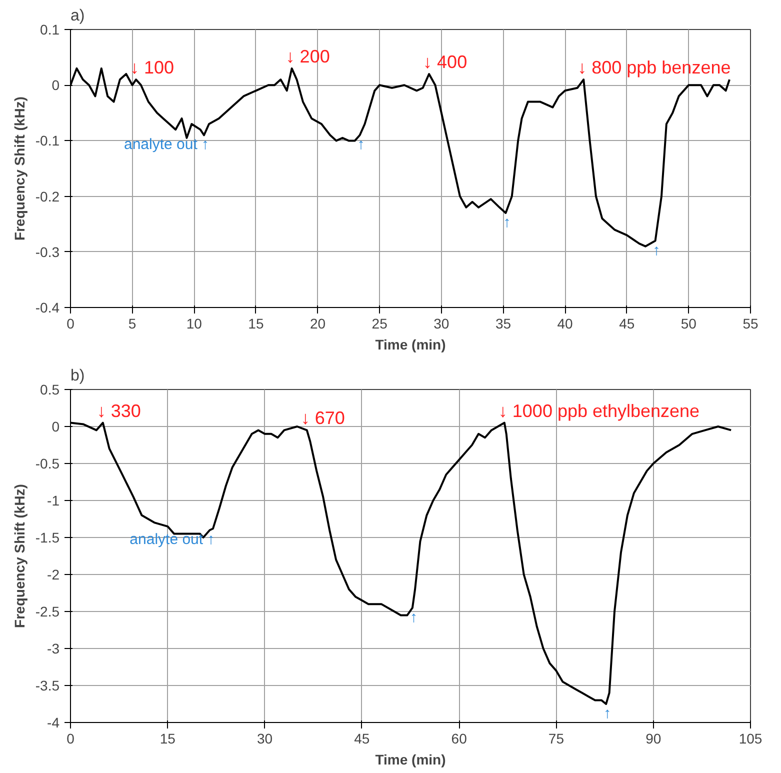 The height and width of the screenshot is (773, 781). I want to click on chart-title: a), so click(77, 16).